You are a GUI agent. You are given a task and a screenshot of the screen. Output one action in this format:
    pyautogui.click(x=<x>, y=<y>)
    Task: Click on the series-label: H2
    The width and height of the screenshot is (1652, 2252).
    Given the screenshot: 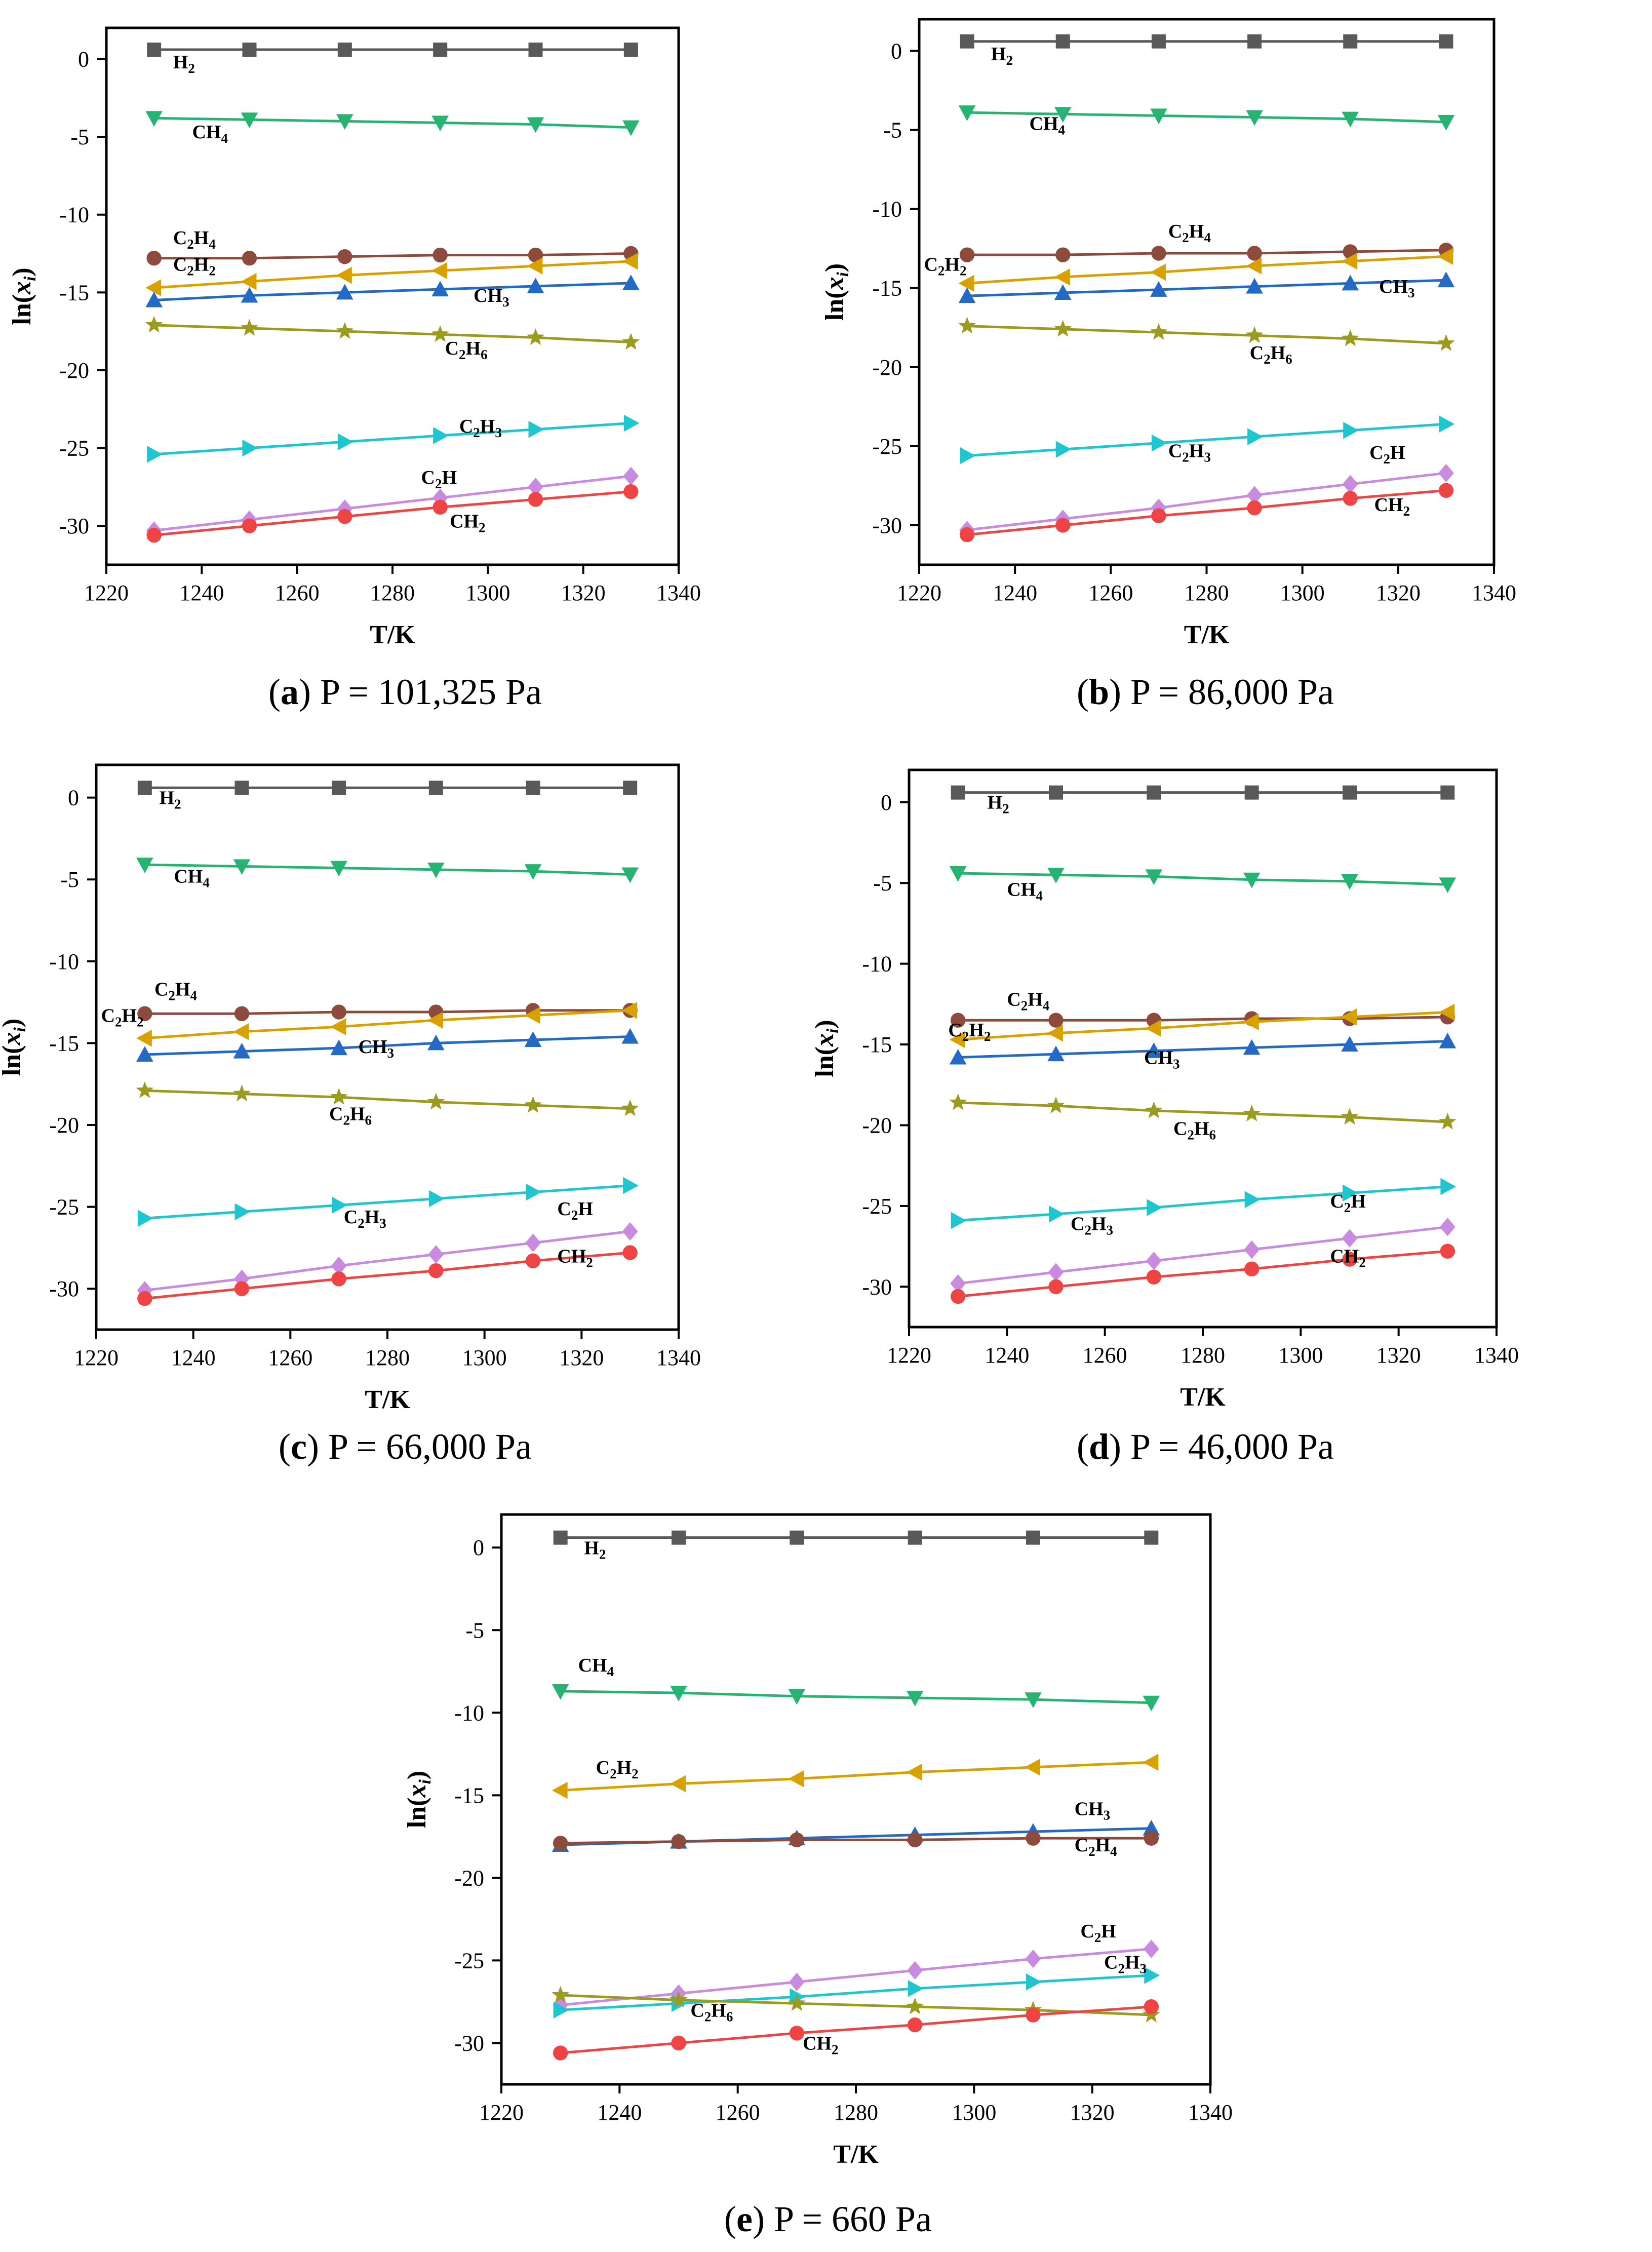 What is the action you would take?
    pyautogui.click(x=170, y=800)
    